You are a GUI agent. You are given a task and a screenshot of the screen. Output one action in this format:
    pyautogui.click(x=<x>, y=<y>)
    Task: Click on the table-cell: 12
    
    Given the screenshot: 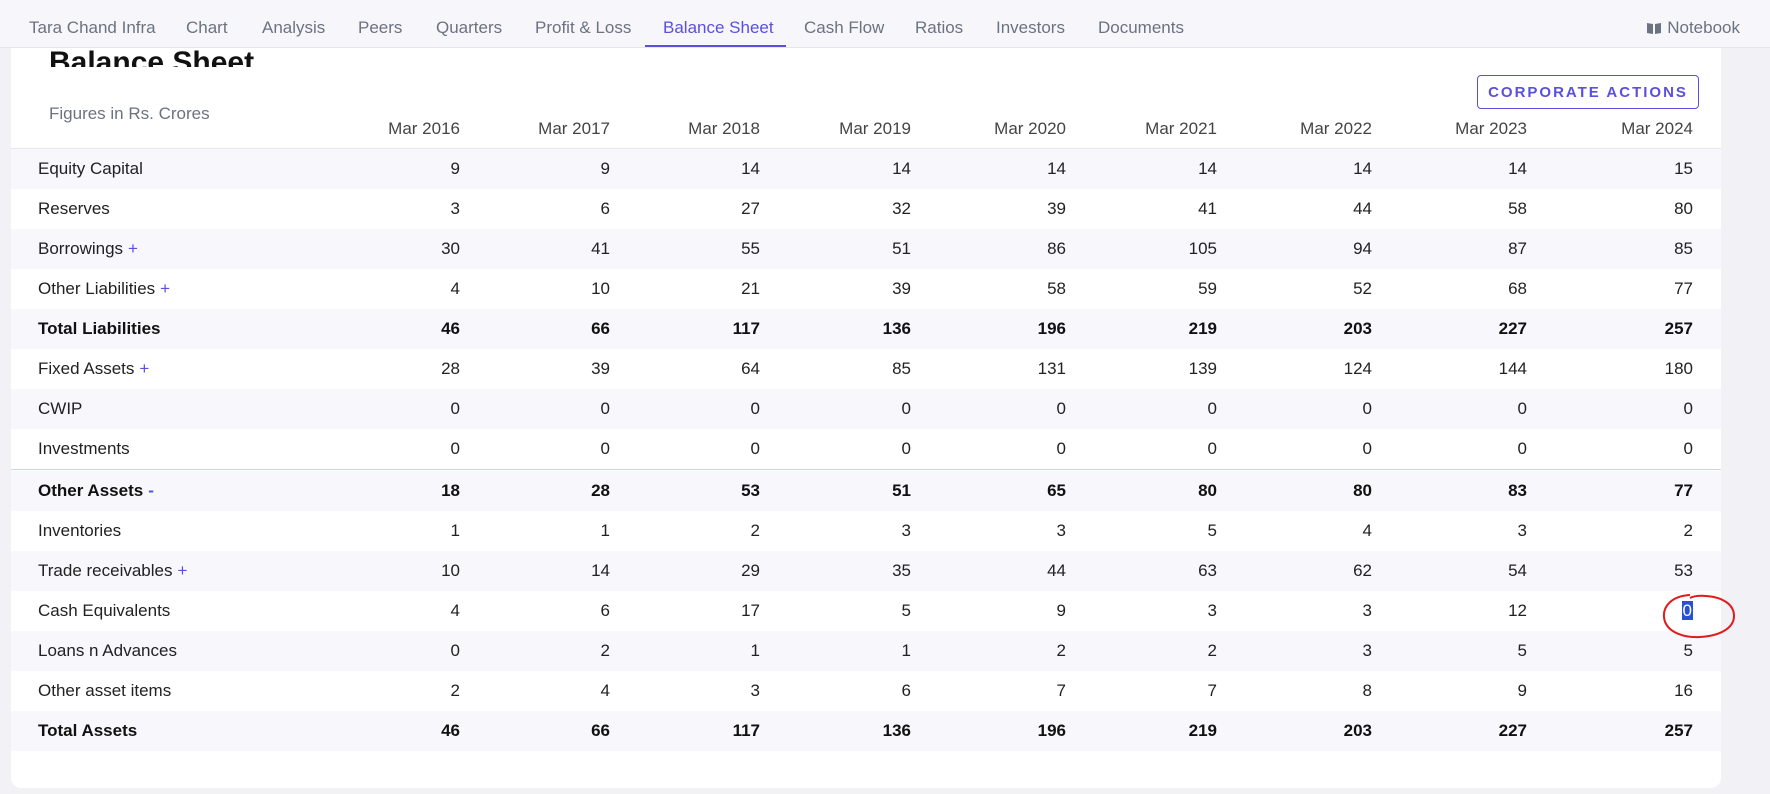 What is the action you would take?
    pyautogui.click(x=1517, y=610)
    